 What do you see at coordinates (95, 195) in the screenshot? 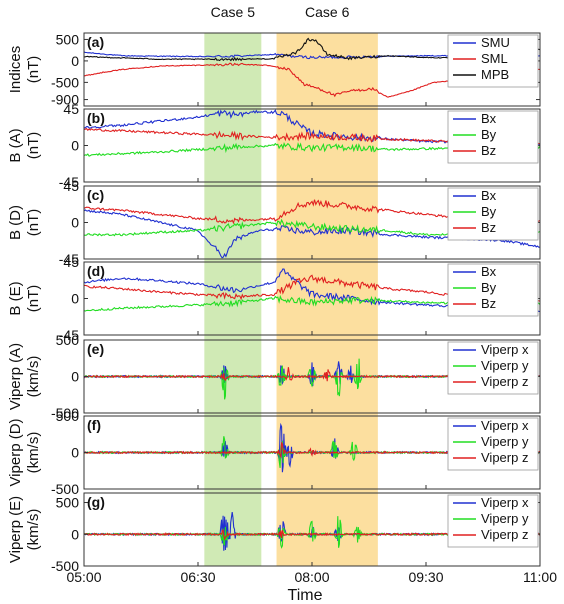
I see `panel-tag: (c)` at bounding box center [95, 195].